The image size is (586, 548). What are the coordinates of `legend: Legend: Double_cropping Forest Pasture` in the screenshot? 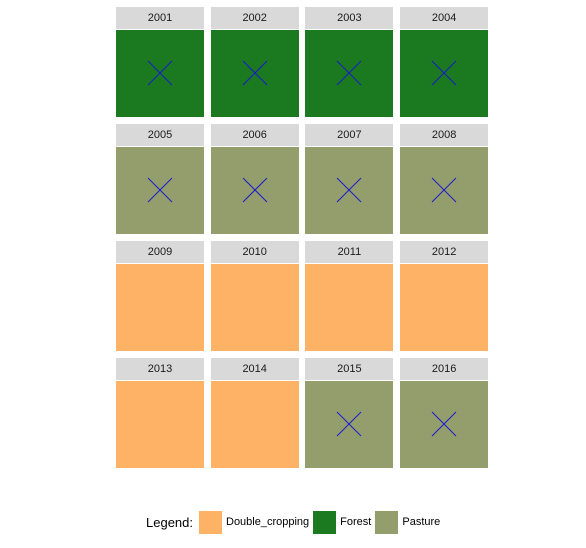 It's located at (295, 522).